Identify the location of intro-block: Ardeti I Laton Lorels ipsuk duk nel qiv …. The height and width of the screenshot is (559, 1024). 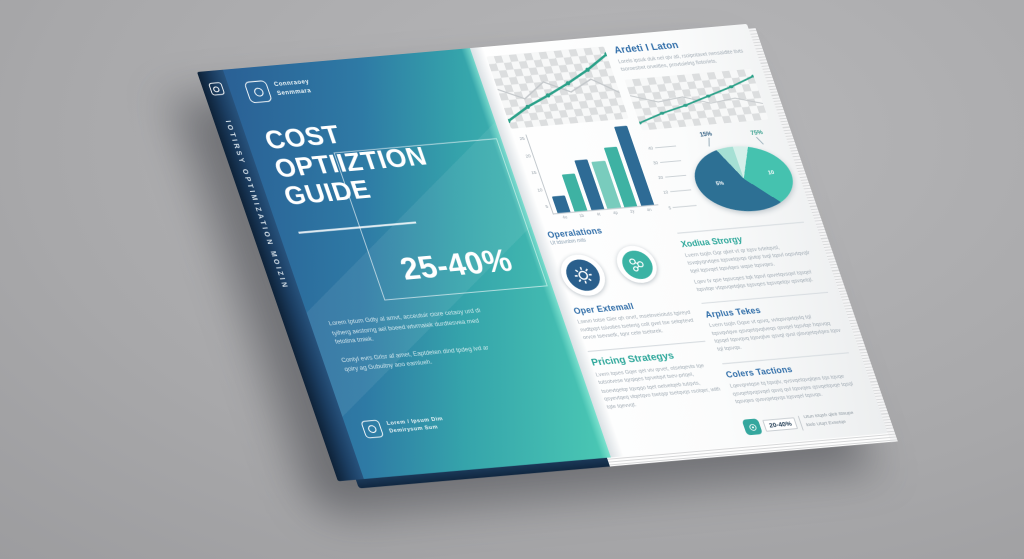
(681, 55).